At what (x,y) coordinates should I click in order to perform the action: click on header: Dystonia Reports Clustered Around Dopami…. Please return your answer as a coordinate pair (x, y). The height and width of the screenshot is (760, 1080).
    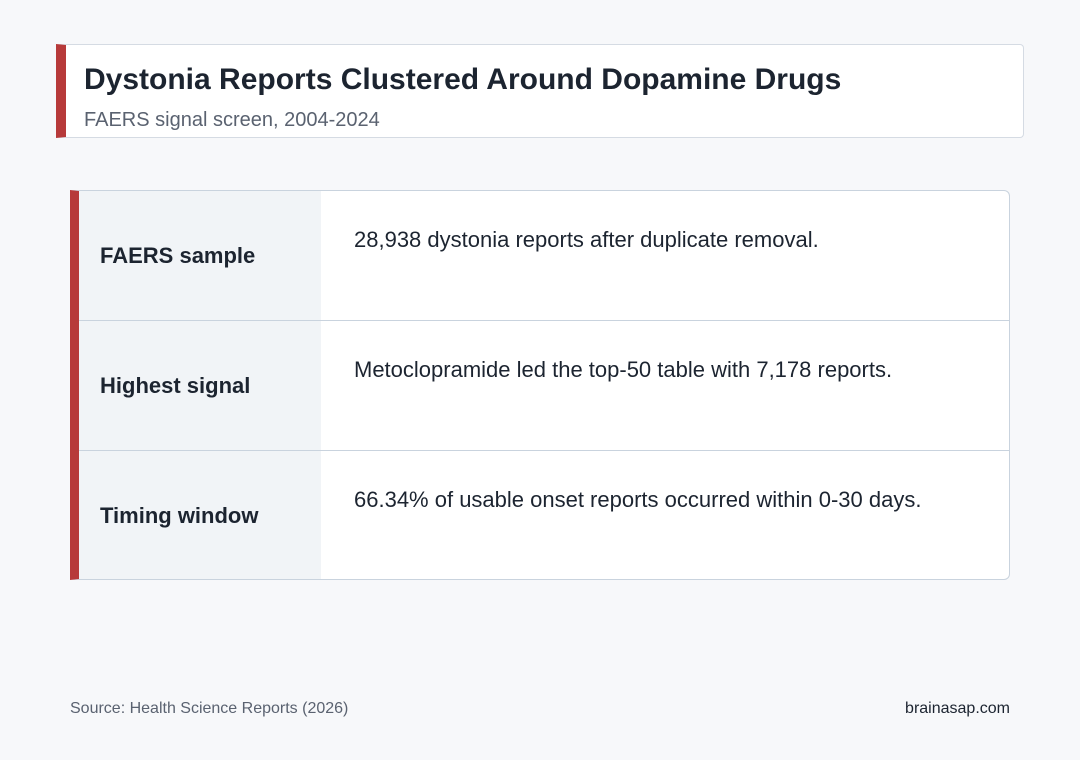
    Looking at the image, I should click on (540, 91).